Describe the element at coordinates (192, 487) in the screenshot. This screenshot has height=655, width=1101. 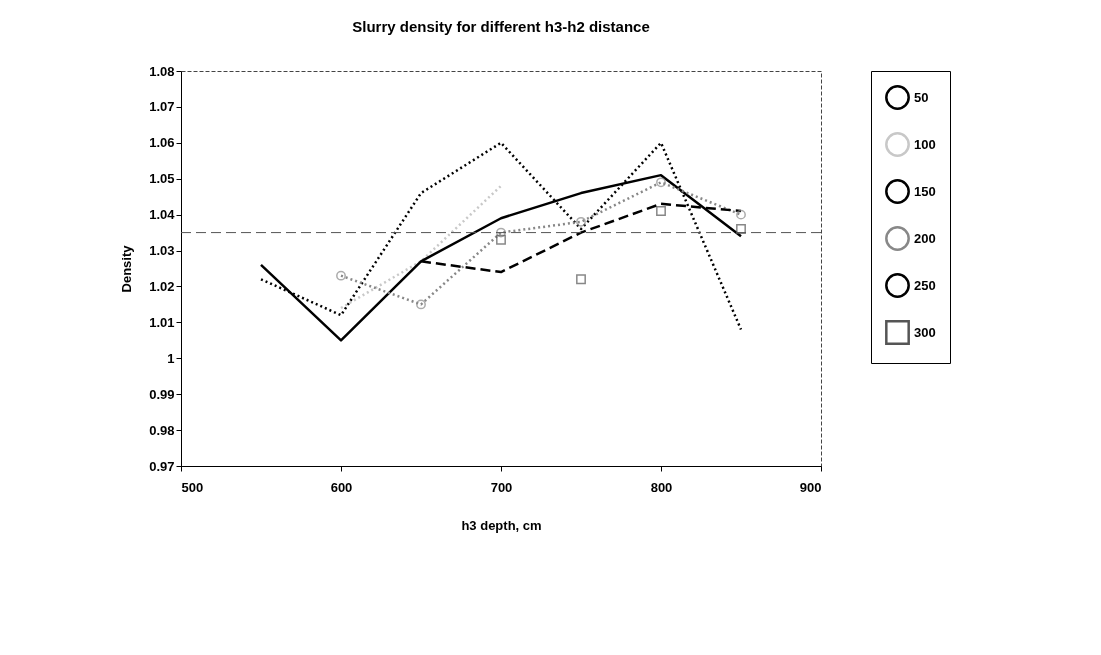
I see `x-tick-label: 500` at that location.